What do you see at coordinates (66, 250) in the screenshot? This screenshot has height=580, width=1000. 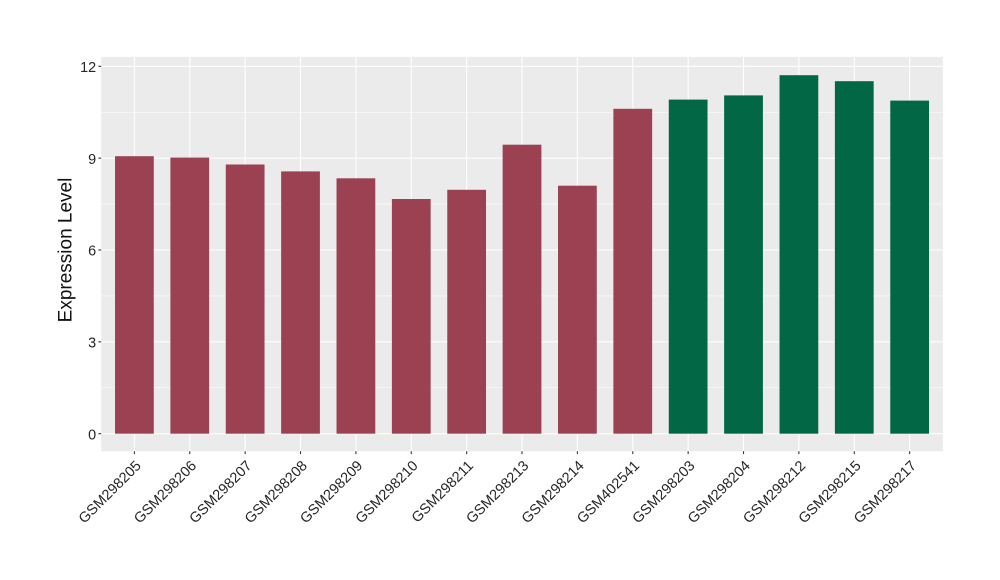 I see `svg-text: Expression Level` at bounding box center [66, 250].